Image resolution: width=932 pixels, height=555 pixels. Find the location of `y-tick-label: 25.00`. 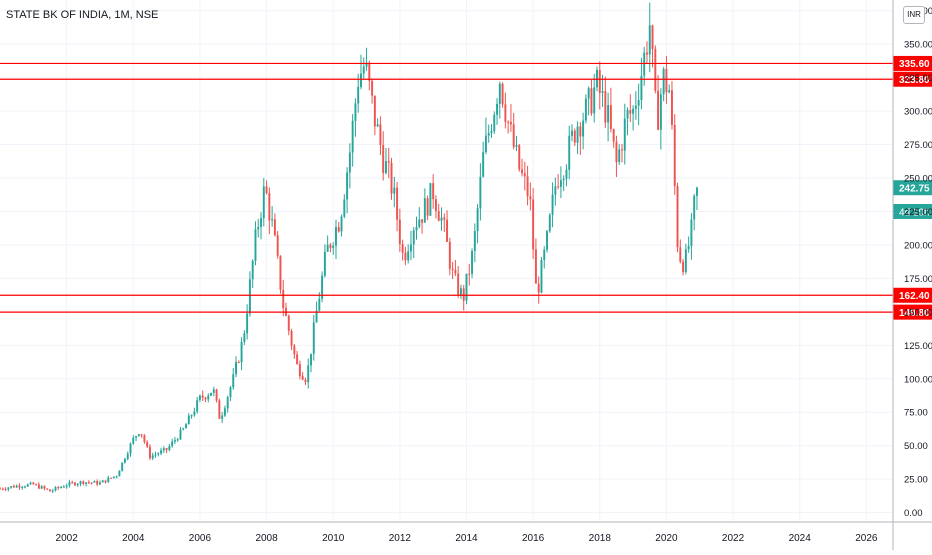

y-tick-label: 25.00 is located at coordinates (916, 480).